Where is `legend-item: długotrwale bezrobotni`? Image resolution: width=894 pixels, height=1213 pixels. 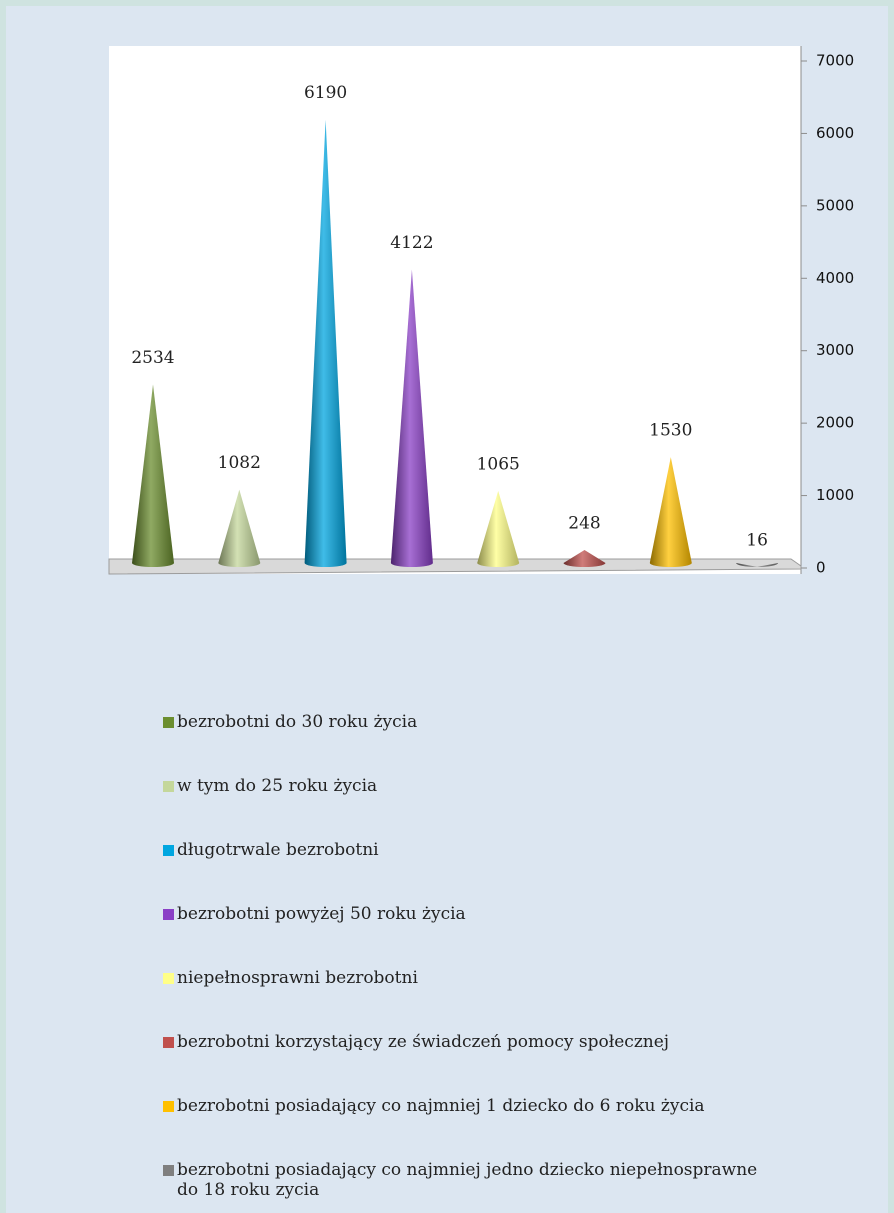
legend-item: długotrwale bezrobotni is located at coordinates (271, 850).